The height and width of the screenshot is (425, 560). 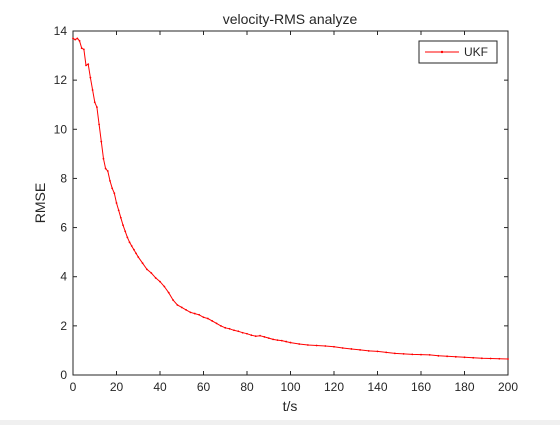 I want to click on y-tick-label: 14, so click(x=61, y=31).